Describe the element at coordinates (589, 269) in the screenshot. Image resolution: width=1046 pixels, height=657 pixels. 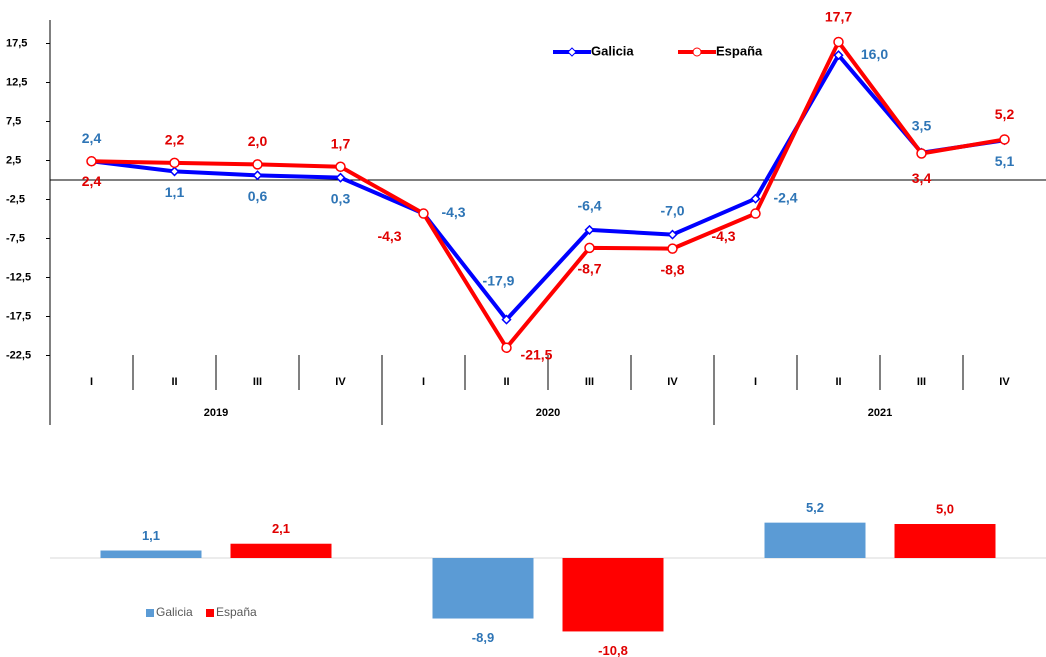
I see `data-label: -8,7` at that location.